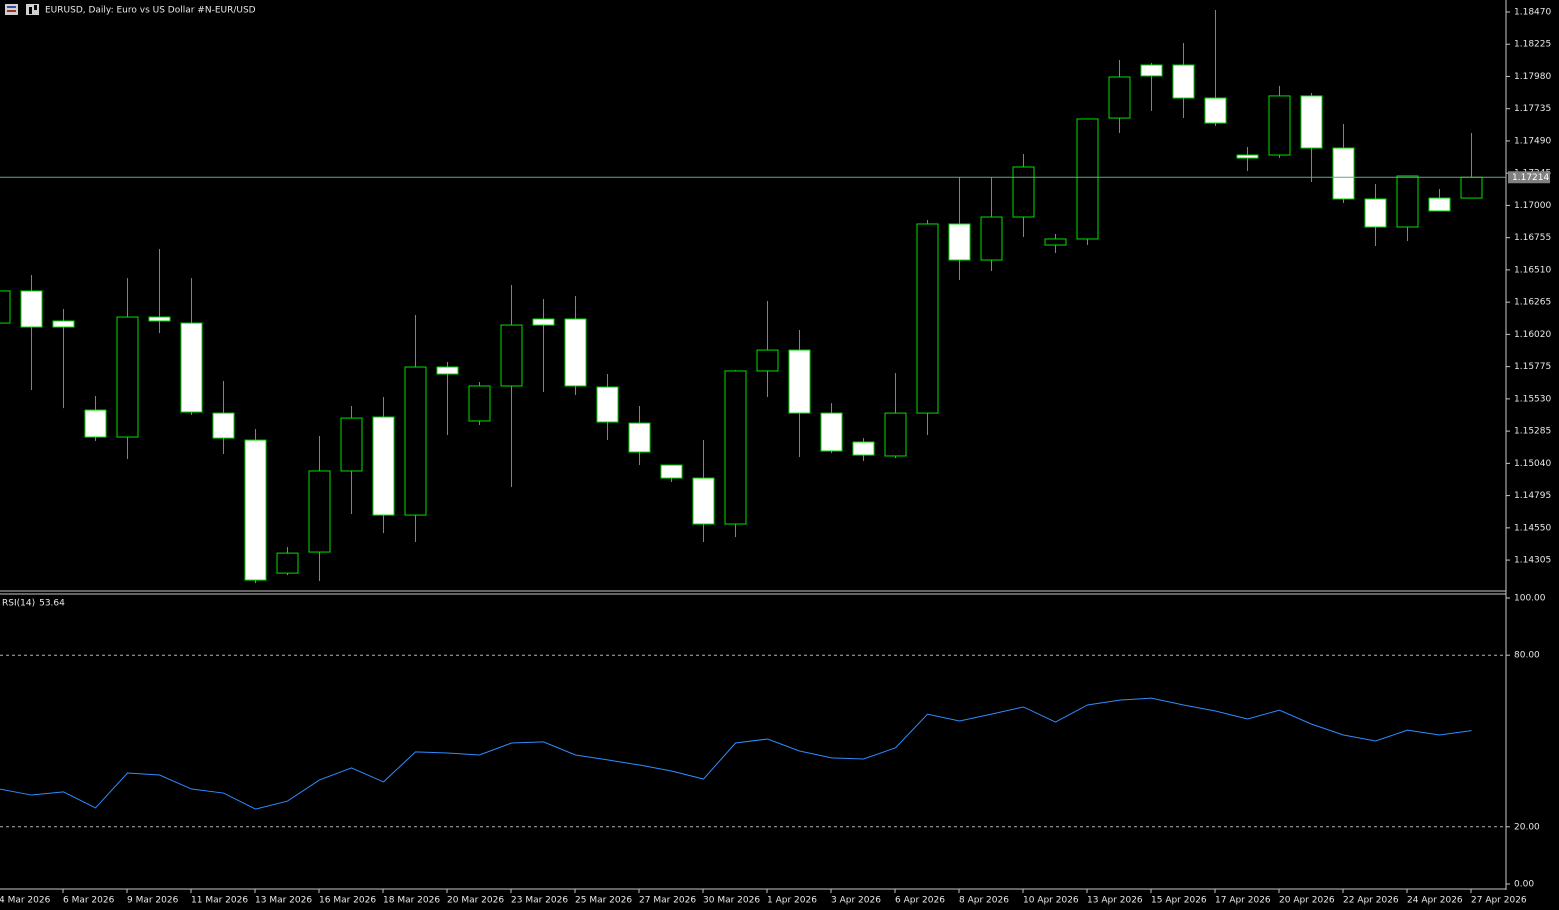 The width and height of the screenshot is (1559, 910). I want to click on y-tick-label: 1.14795, so click(1532, 496).